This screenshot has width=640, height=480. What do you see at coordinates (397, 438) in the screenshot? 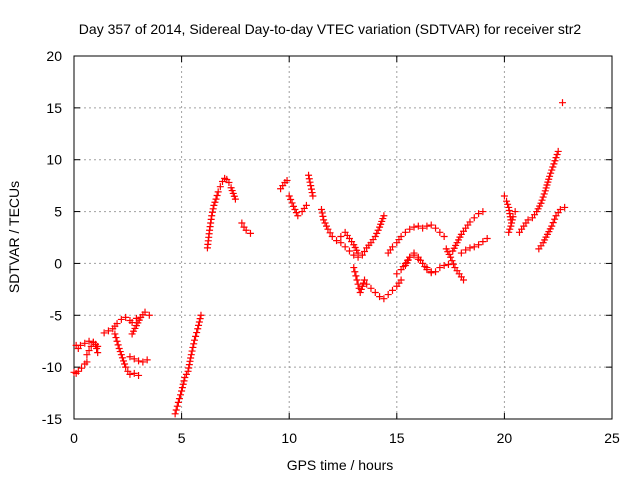
I see `x-tick-label: 15` at bounding box center [397, 438].